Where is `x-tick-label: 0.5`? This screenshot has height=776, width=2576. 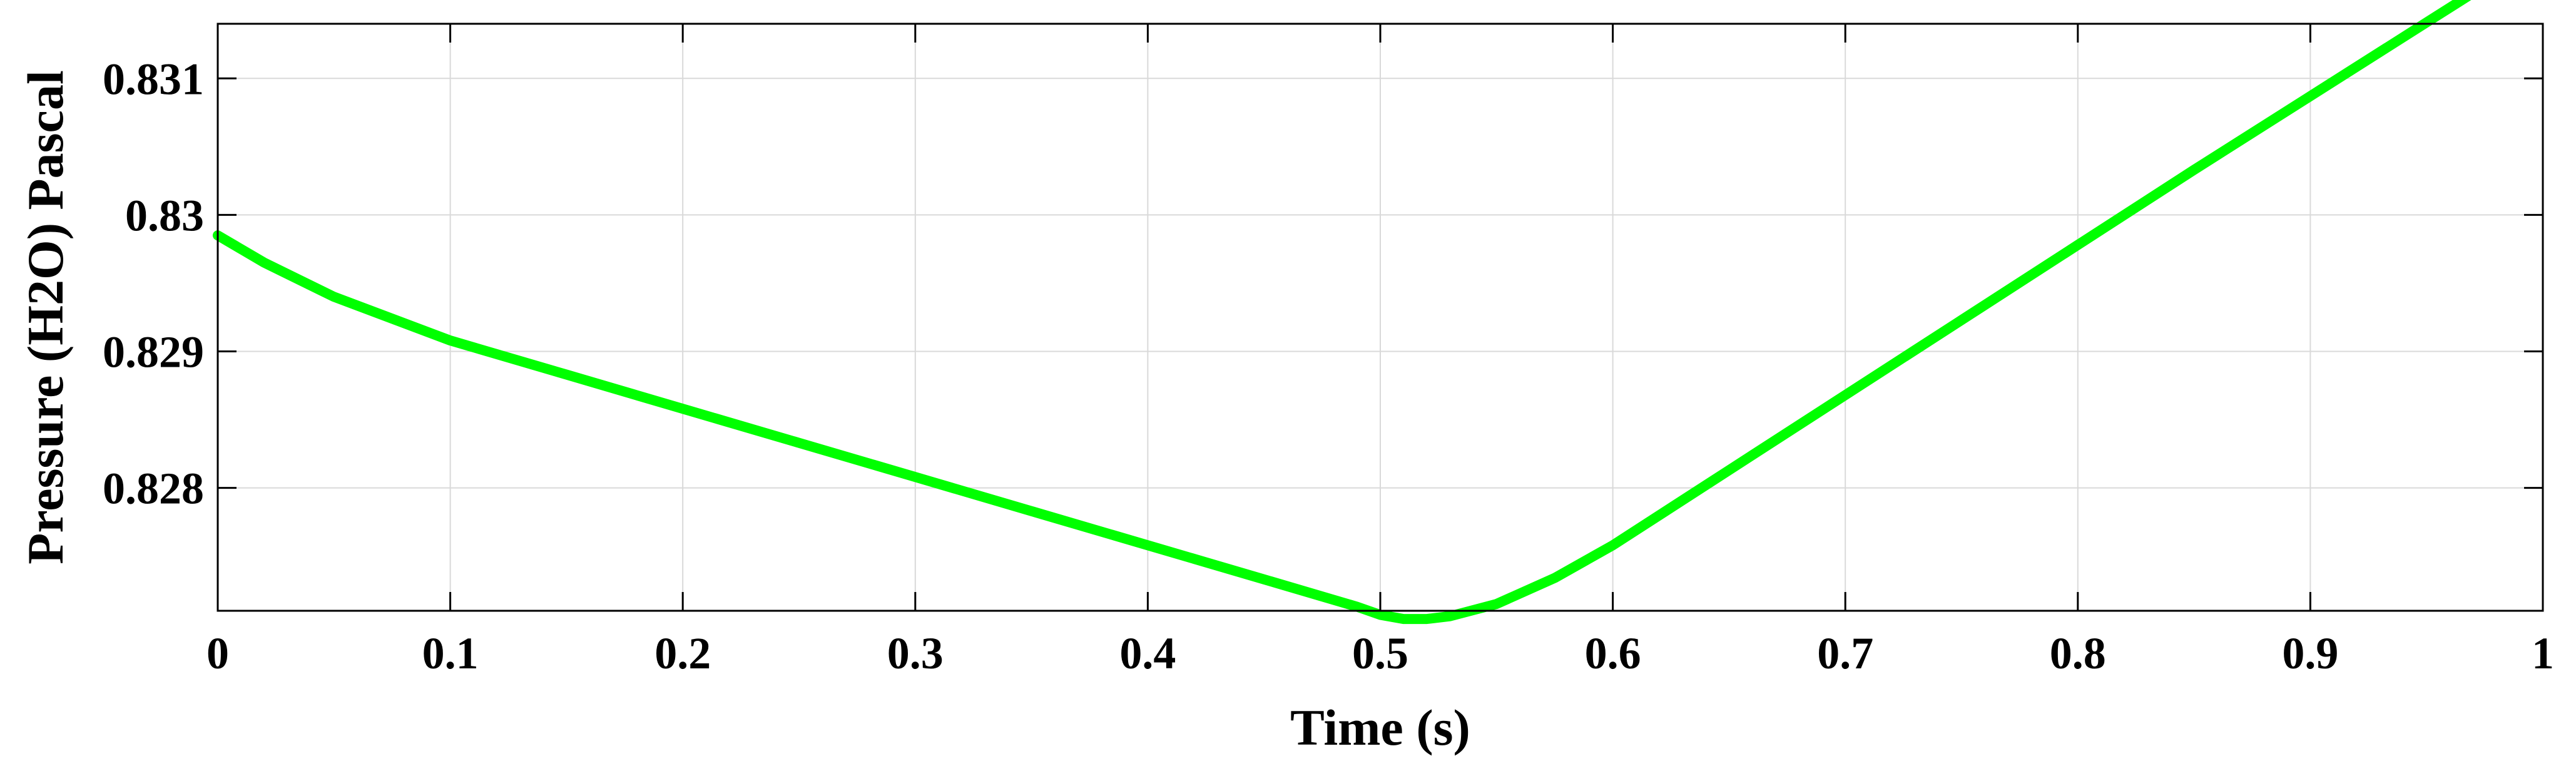
x-tick-label: 0.5 is located at coordinates (1380, 653).